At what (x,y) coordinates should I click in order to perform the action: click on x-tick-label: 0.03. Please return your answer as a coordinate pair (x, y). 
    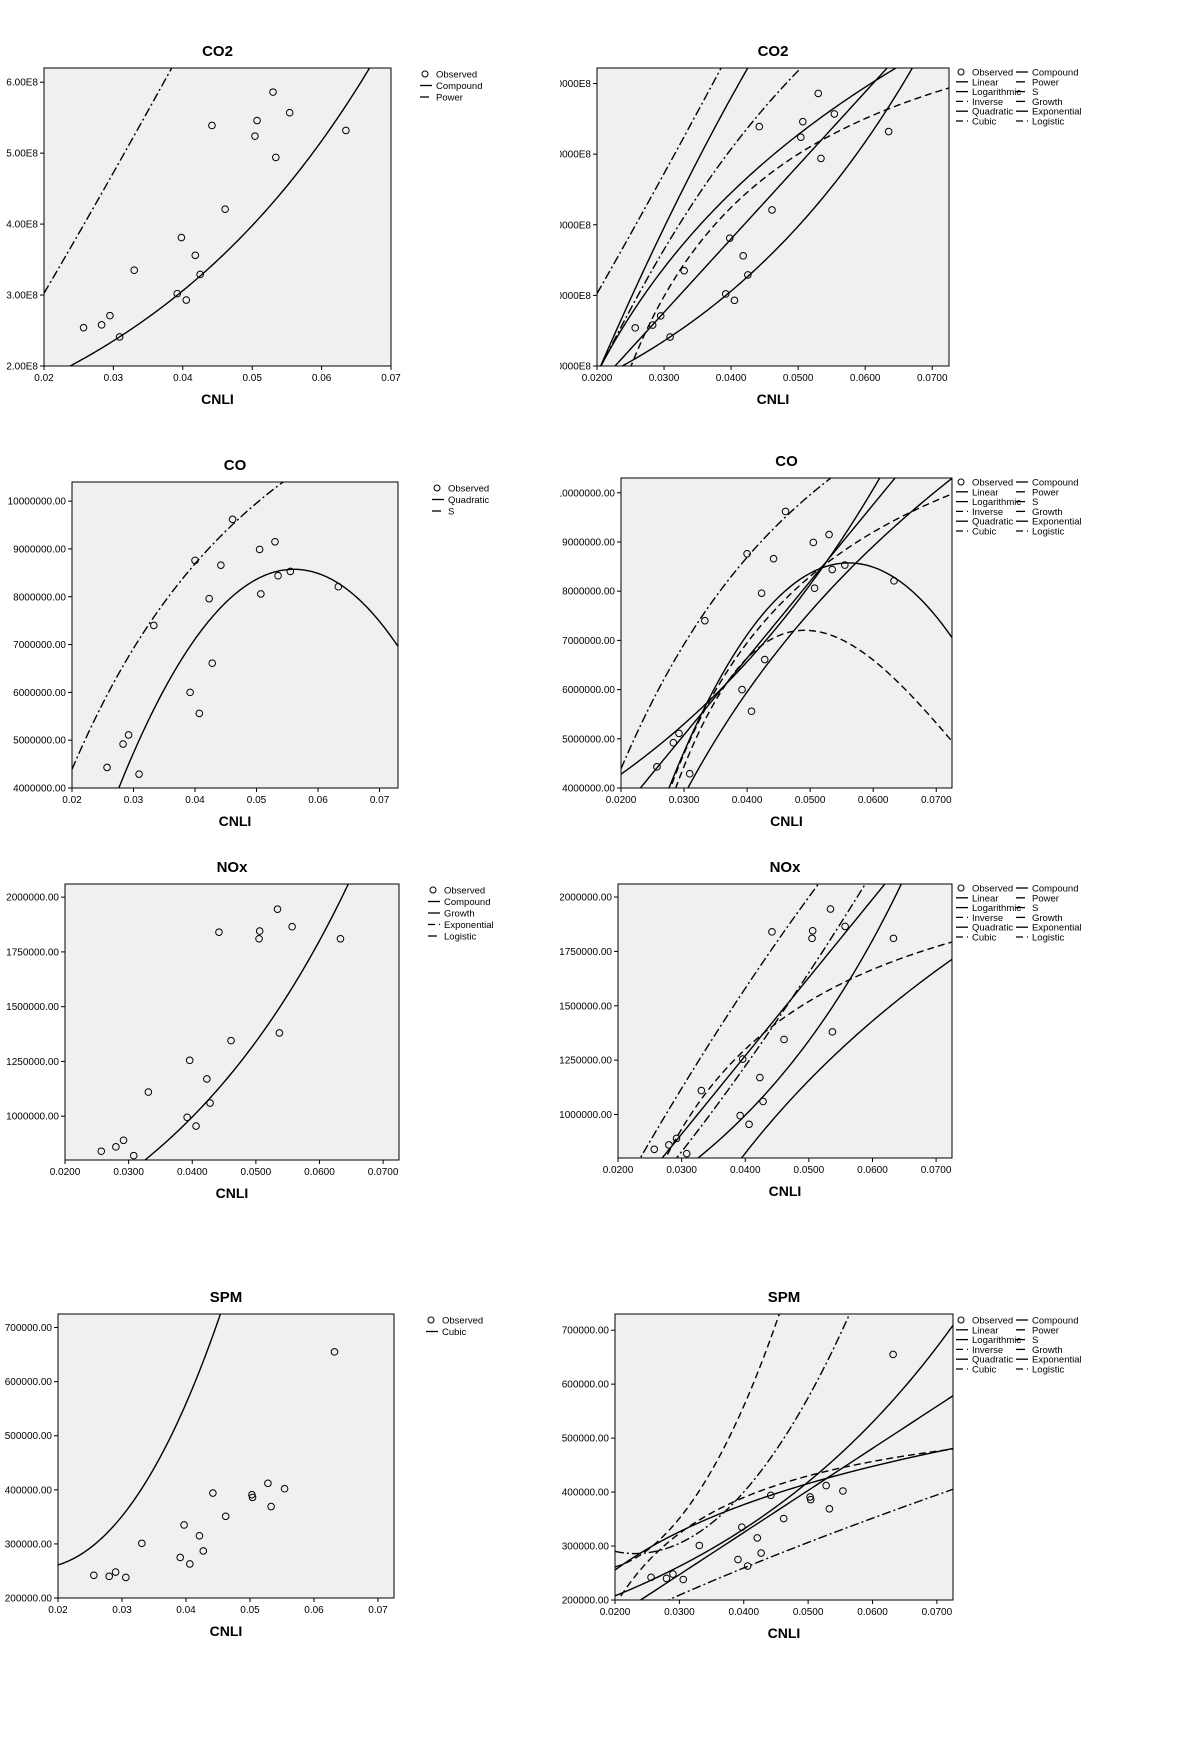
    Looking at the image, I should click on (122, 1610).